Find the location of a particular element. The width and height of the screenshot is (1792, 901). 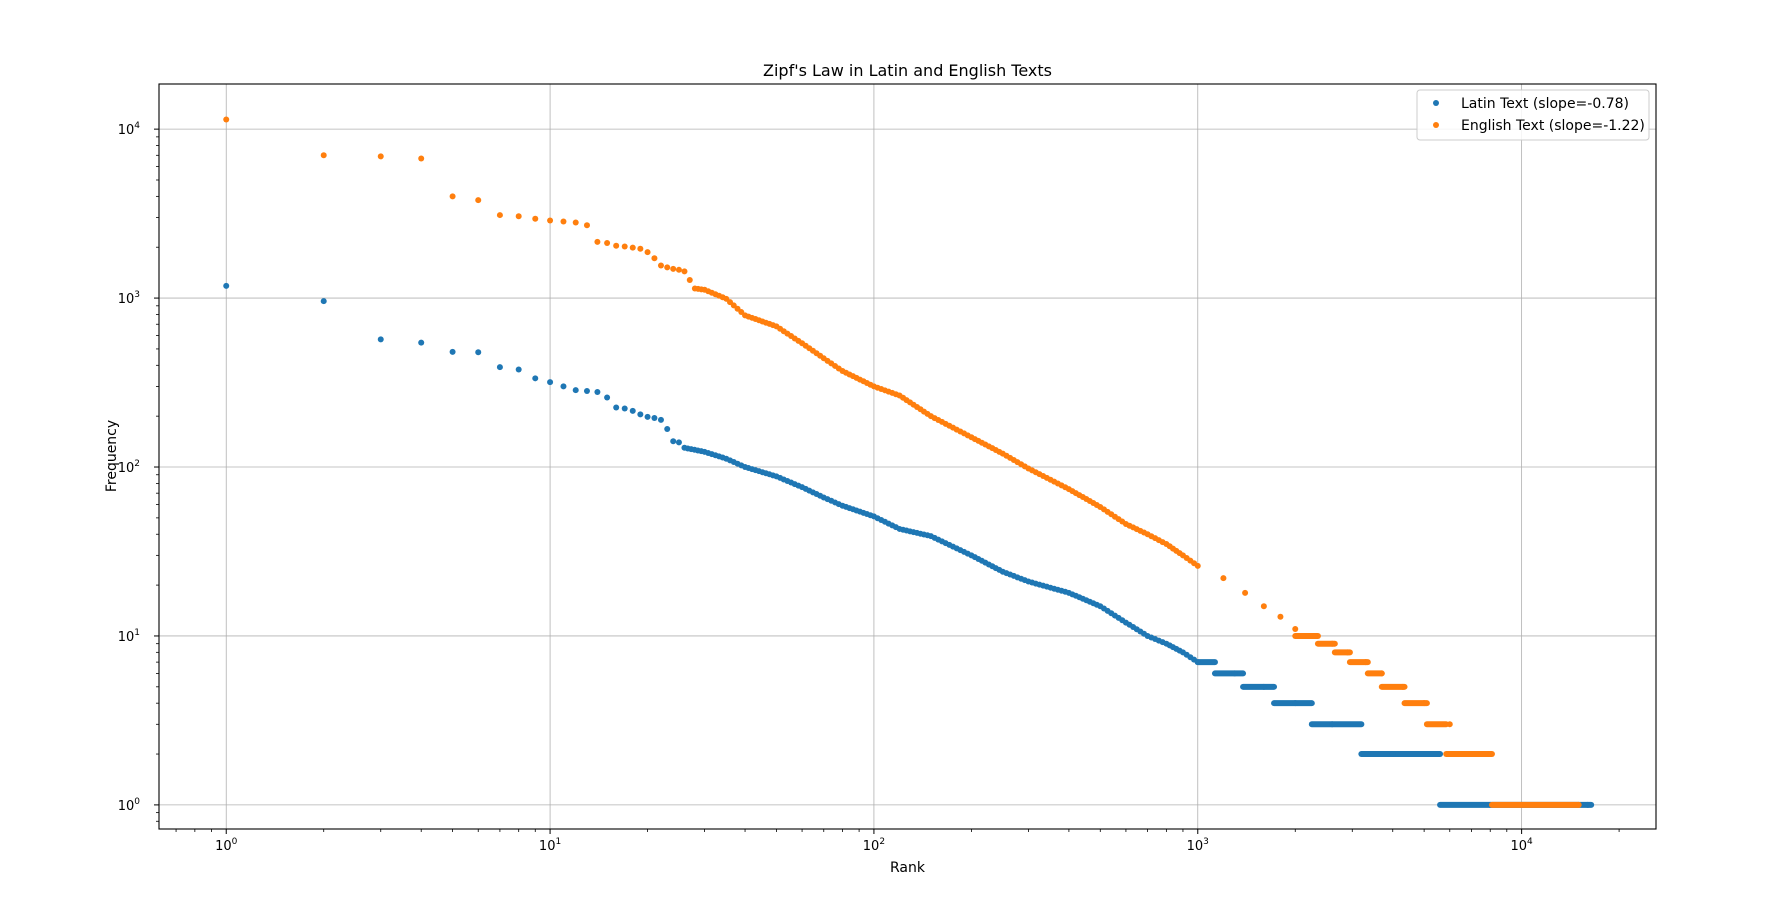

legend-label-english: English Text (slope=-1.22) is located at coordinates (1553, 126).